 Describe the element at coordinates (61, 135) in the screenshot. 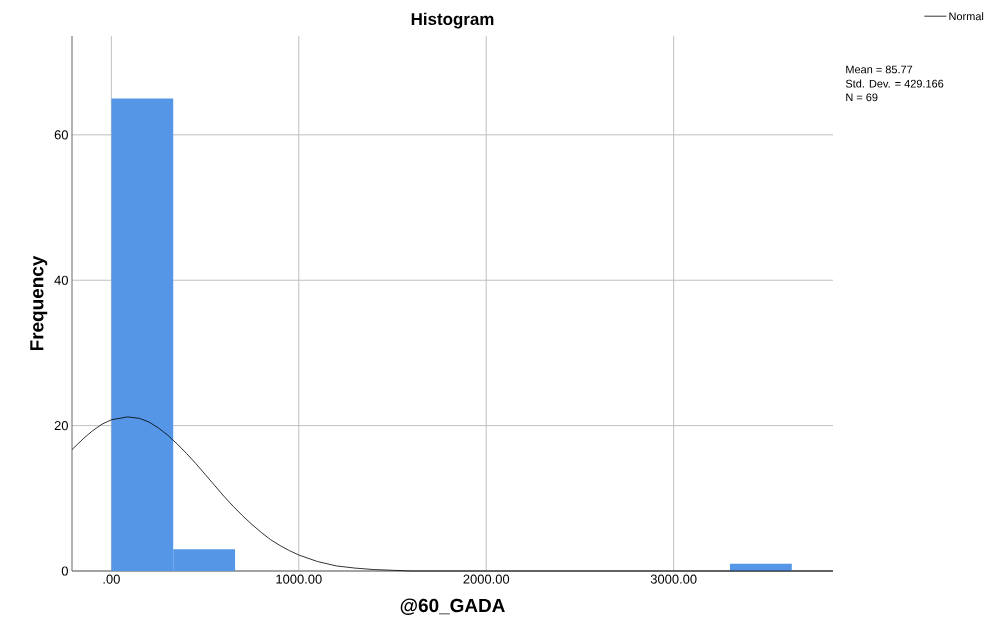

I see `y-tick-label: 60` at that location.